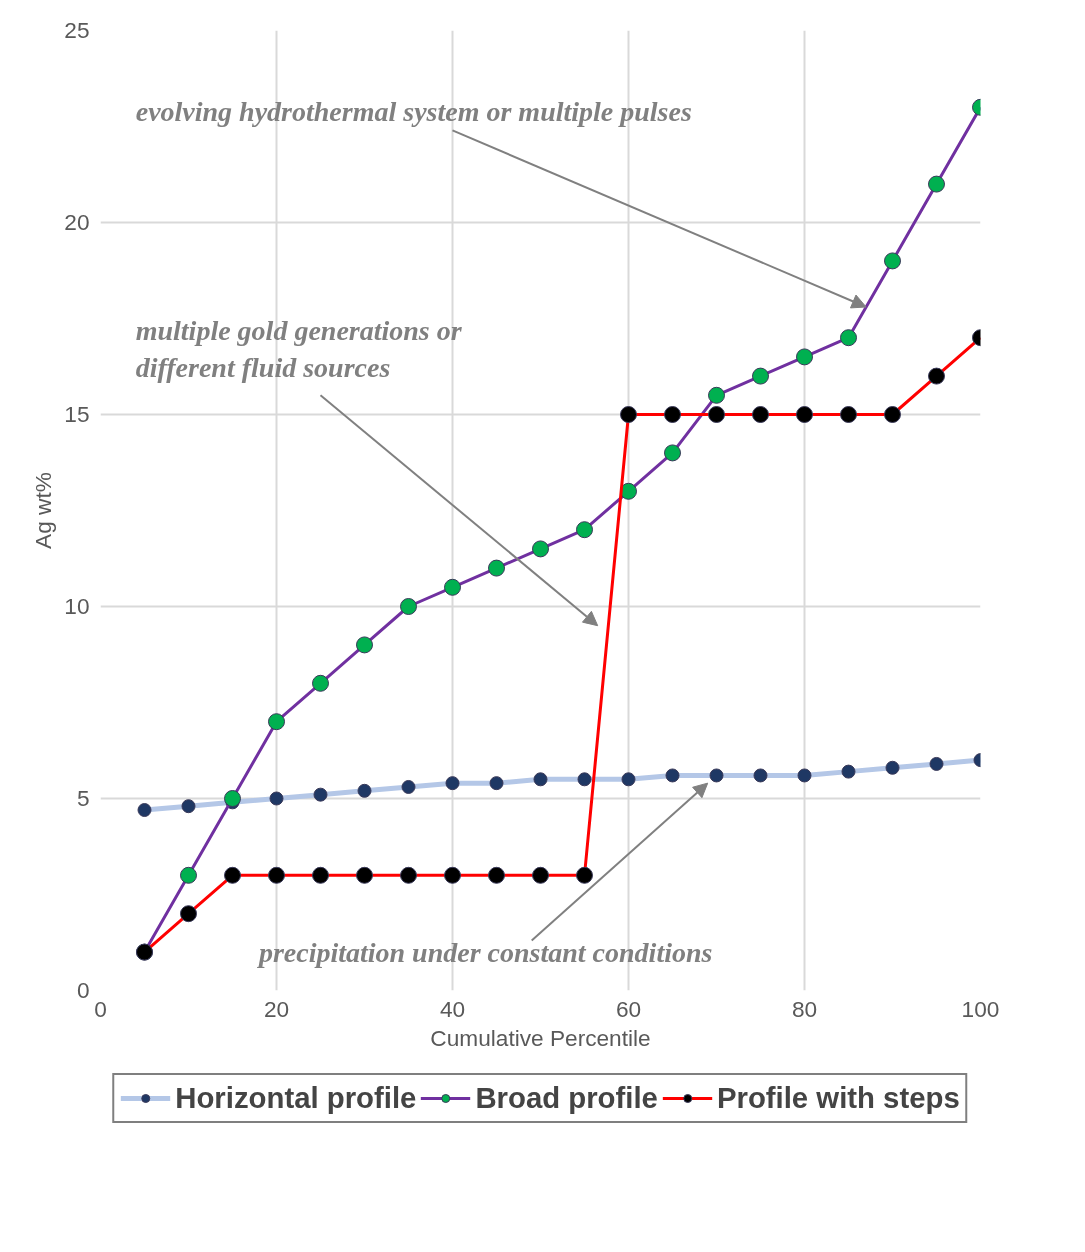 This screenshot has height=1252, width=1085. Describe the element at coordinates (838, 1098) in the screenshot. I see `legend-label: Profile with steps` at that location.